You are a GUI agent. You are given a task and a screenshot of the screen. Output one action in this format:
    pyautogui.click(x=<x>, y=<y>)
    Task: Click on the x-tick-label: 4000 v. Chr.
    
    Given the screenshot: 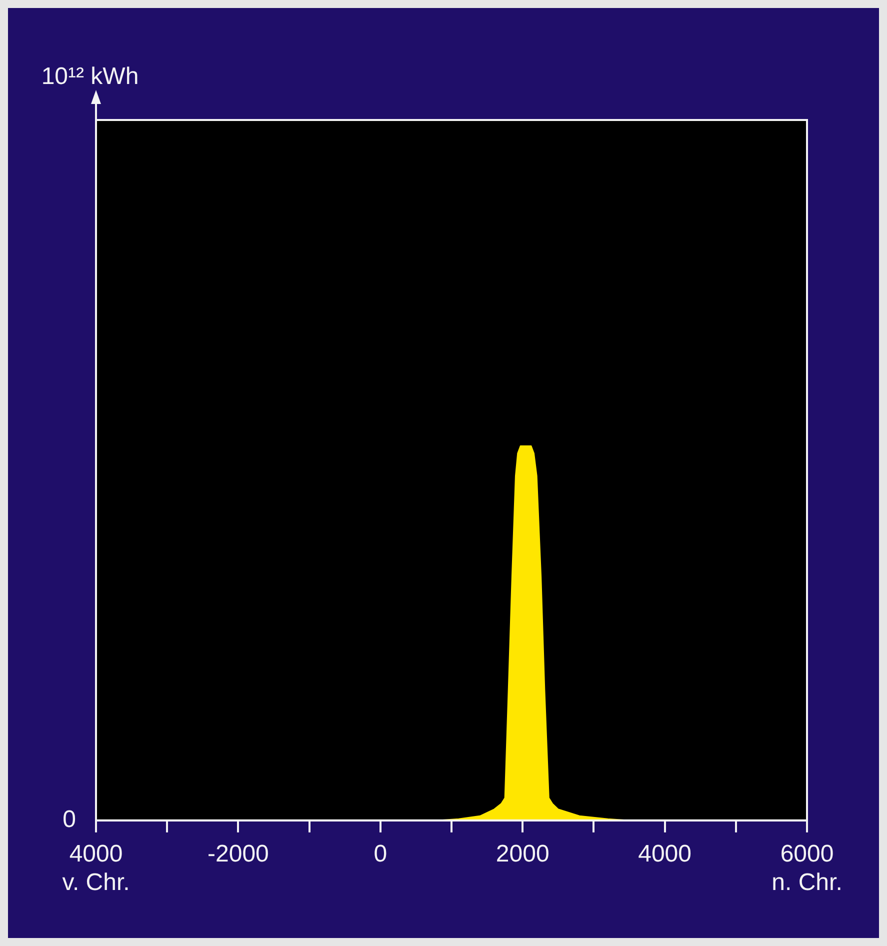 What is the action you would take?
    pyautogui.click(x=96, y=868)
    